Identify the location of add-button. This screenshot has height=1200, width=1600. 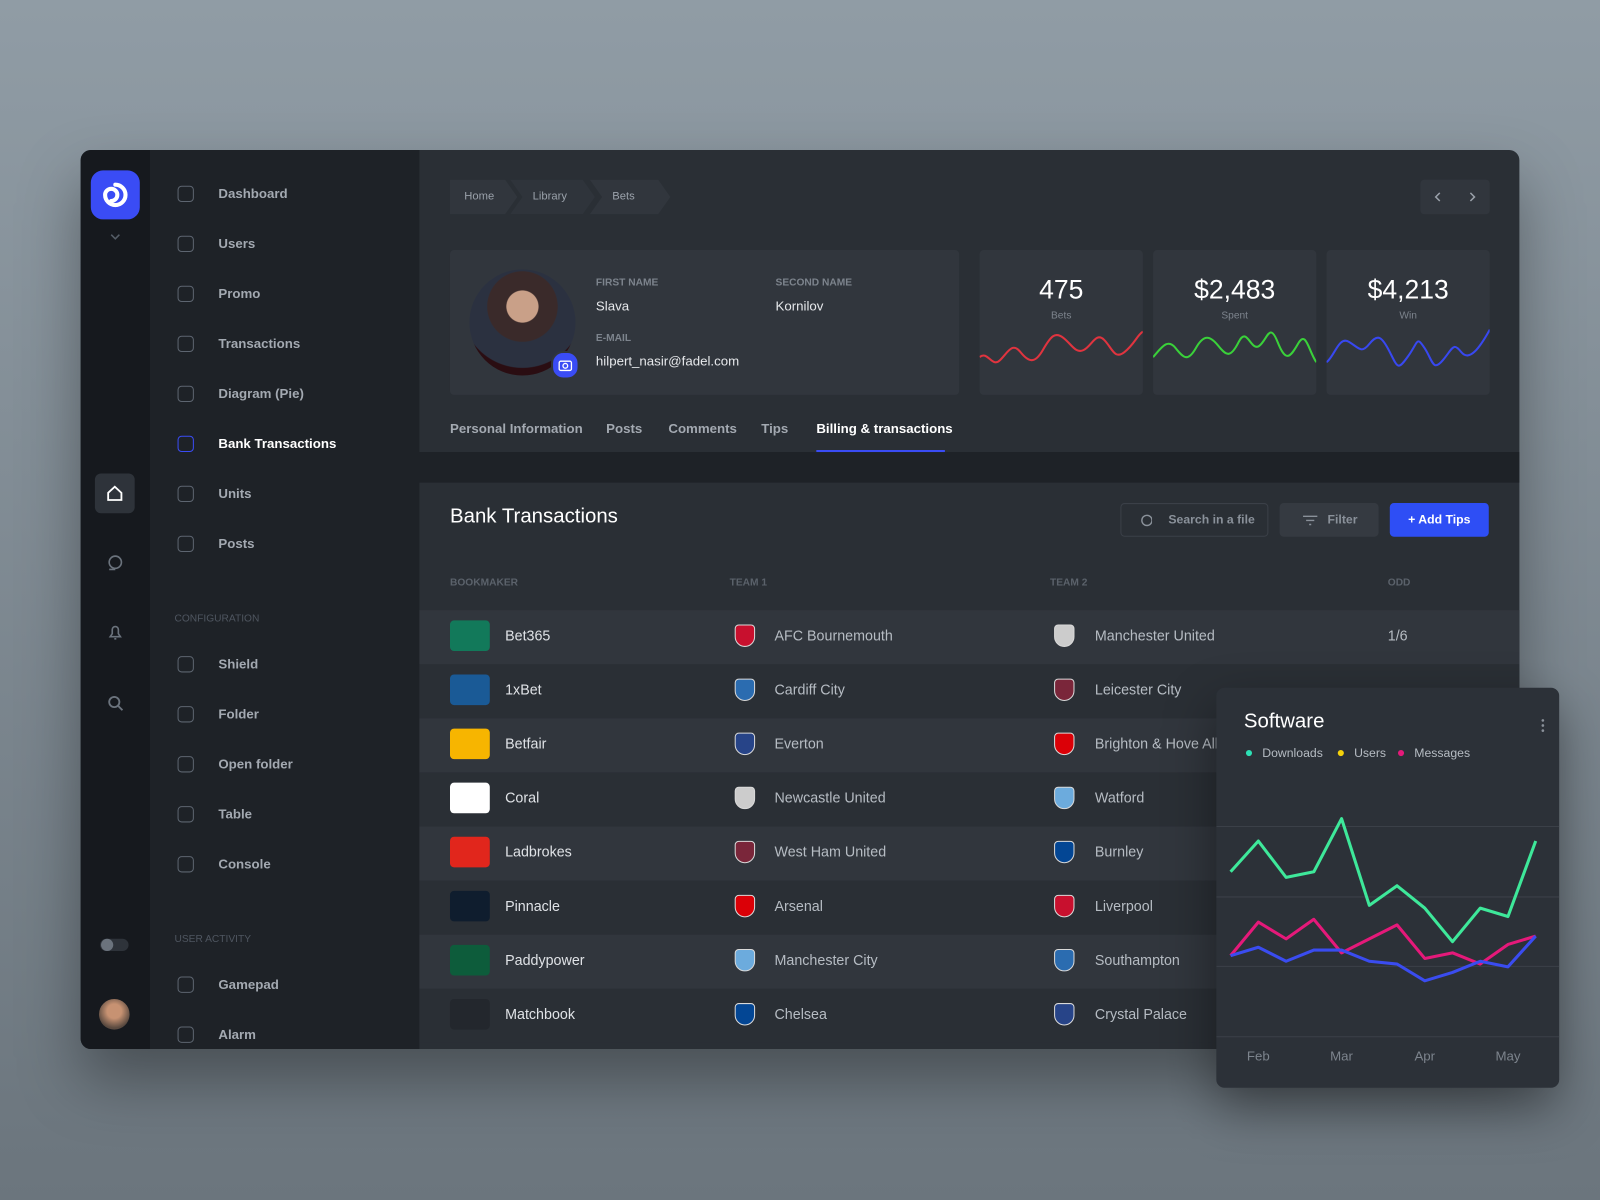
(1439, 520).